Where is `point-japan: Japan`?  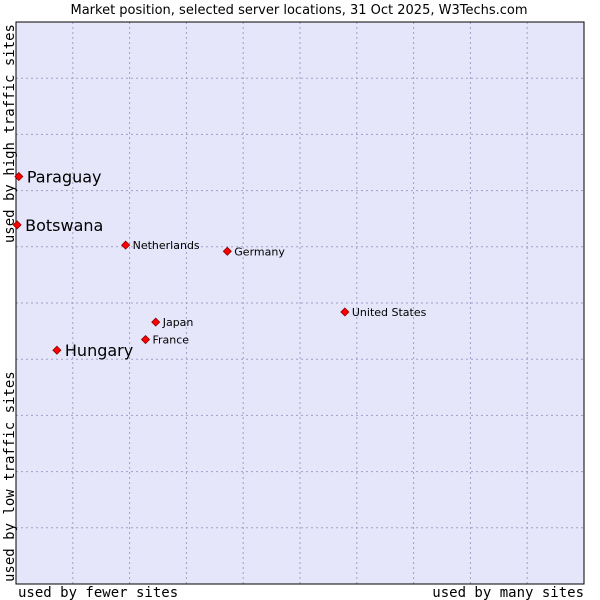
point-japan: Japan is located at coordinates (172, 322).